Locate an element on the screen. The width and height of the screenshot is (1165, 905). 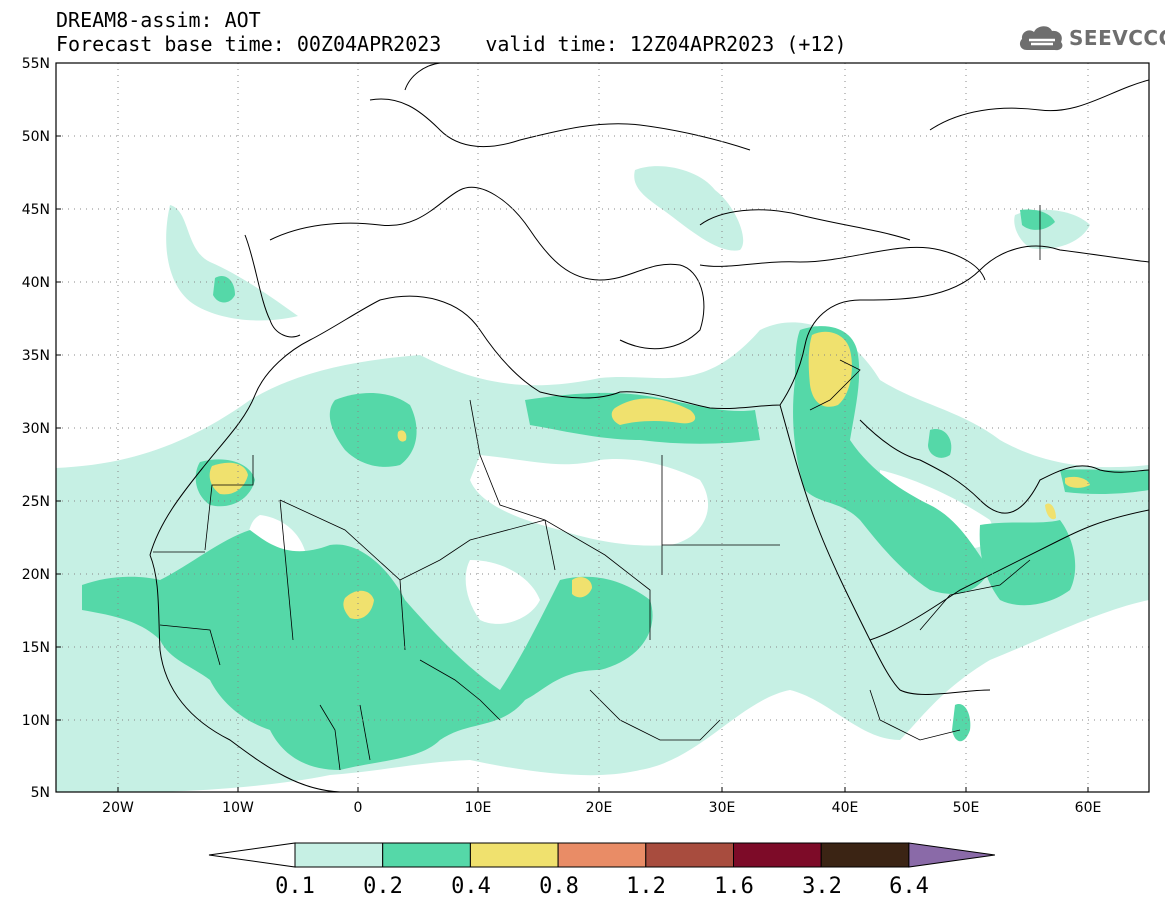
lon-label: 0 is located at coordinates (358, 808).